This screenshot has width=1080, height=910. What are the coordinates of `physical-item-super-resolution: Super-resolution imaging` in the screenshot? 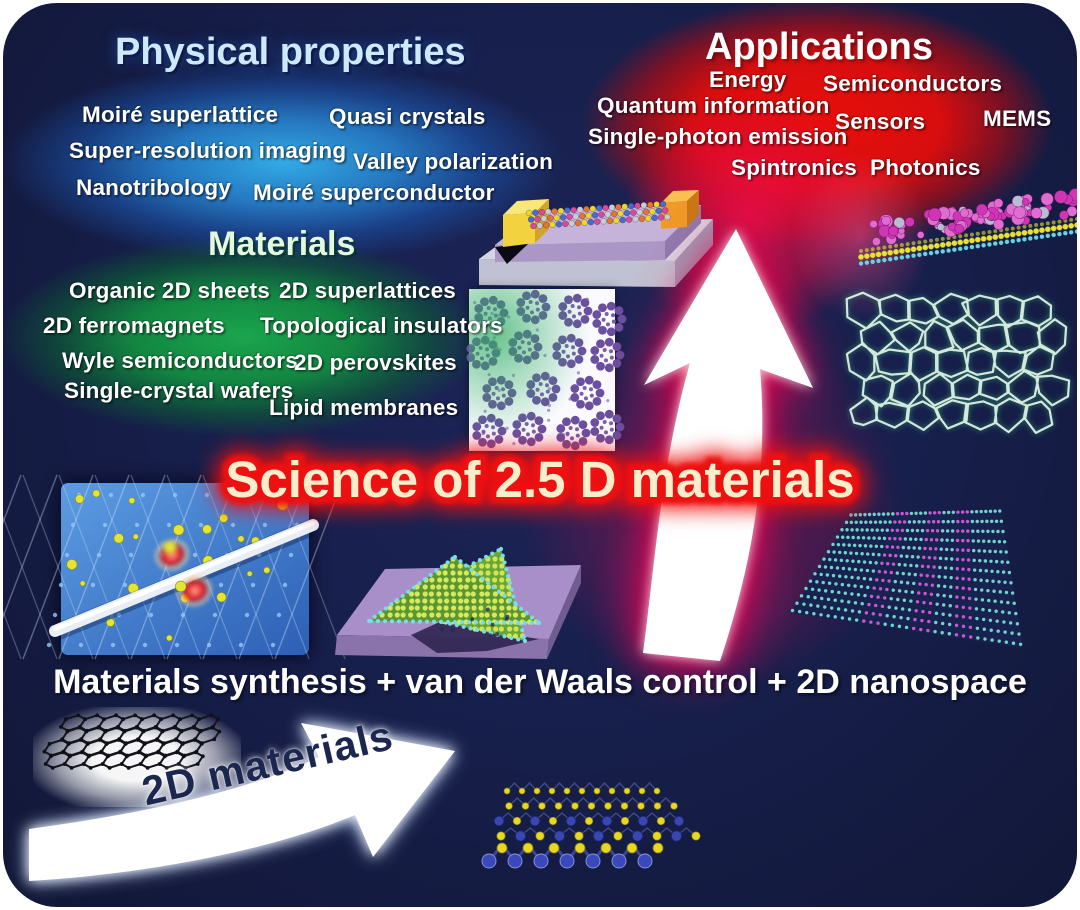 It's located at (208, 150).